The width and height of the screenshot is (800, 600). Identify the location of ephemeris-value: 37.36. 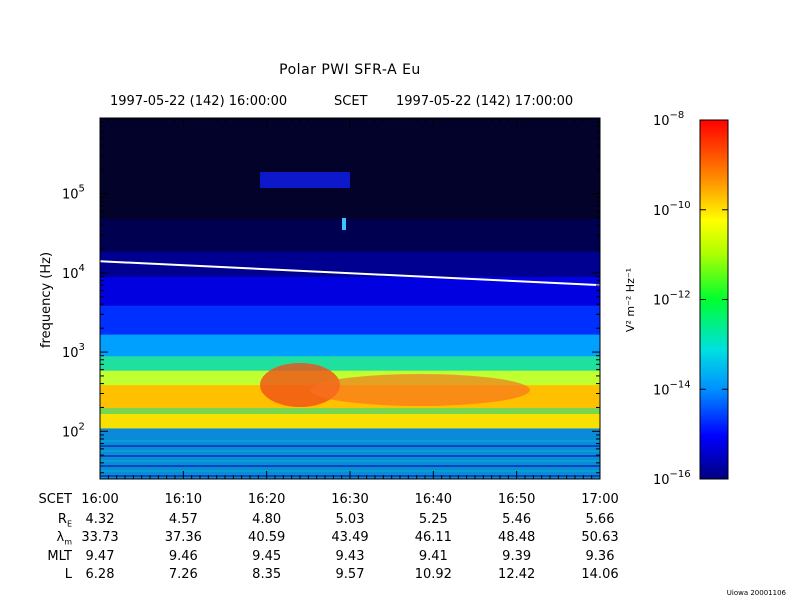
(183, 537).